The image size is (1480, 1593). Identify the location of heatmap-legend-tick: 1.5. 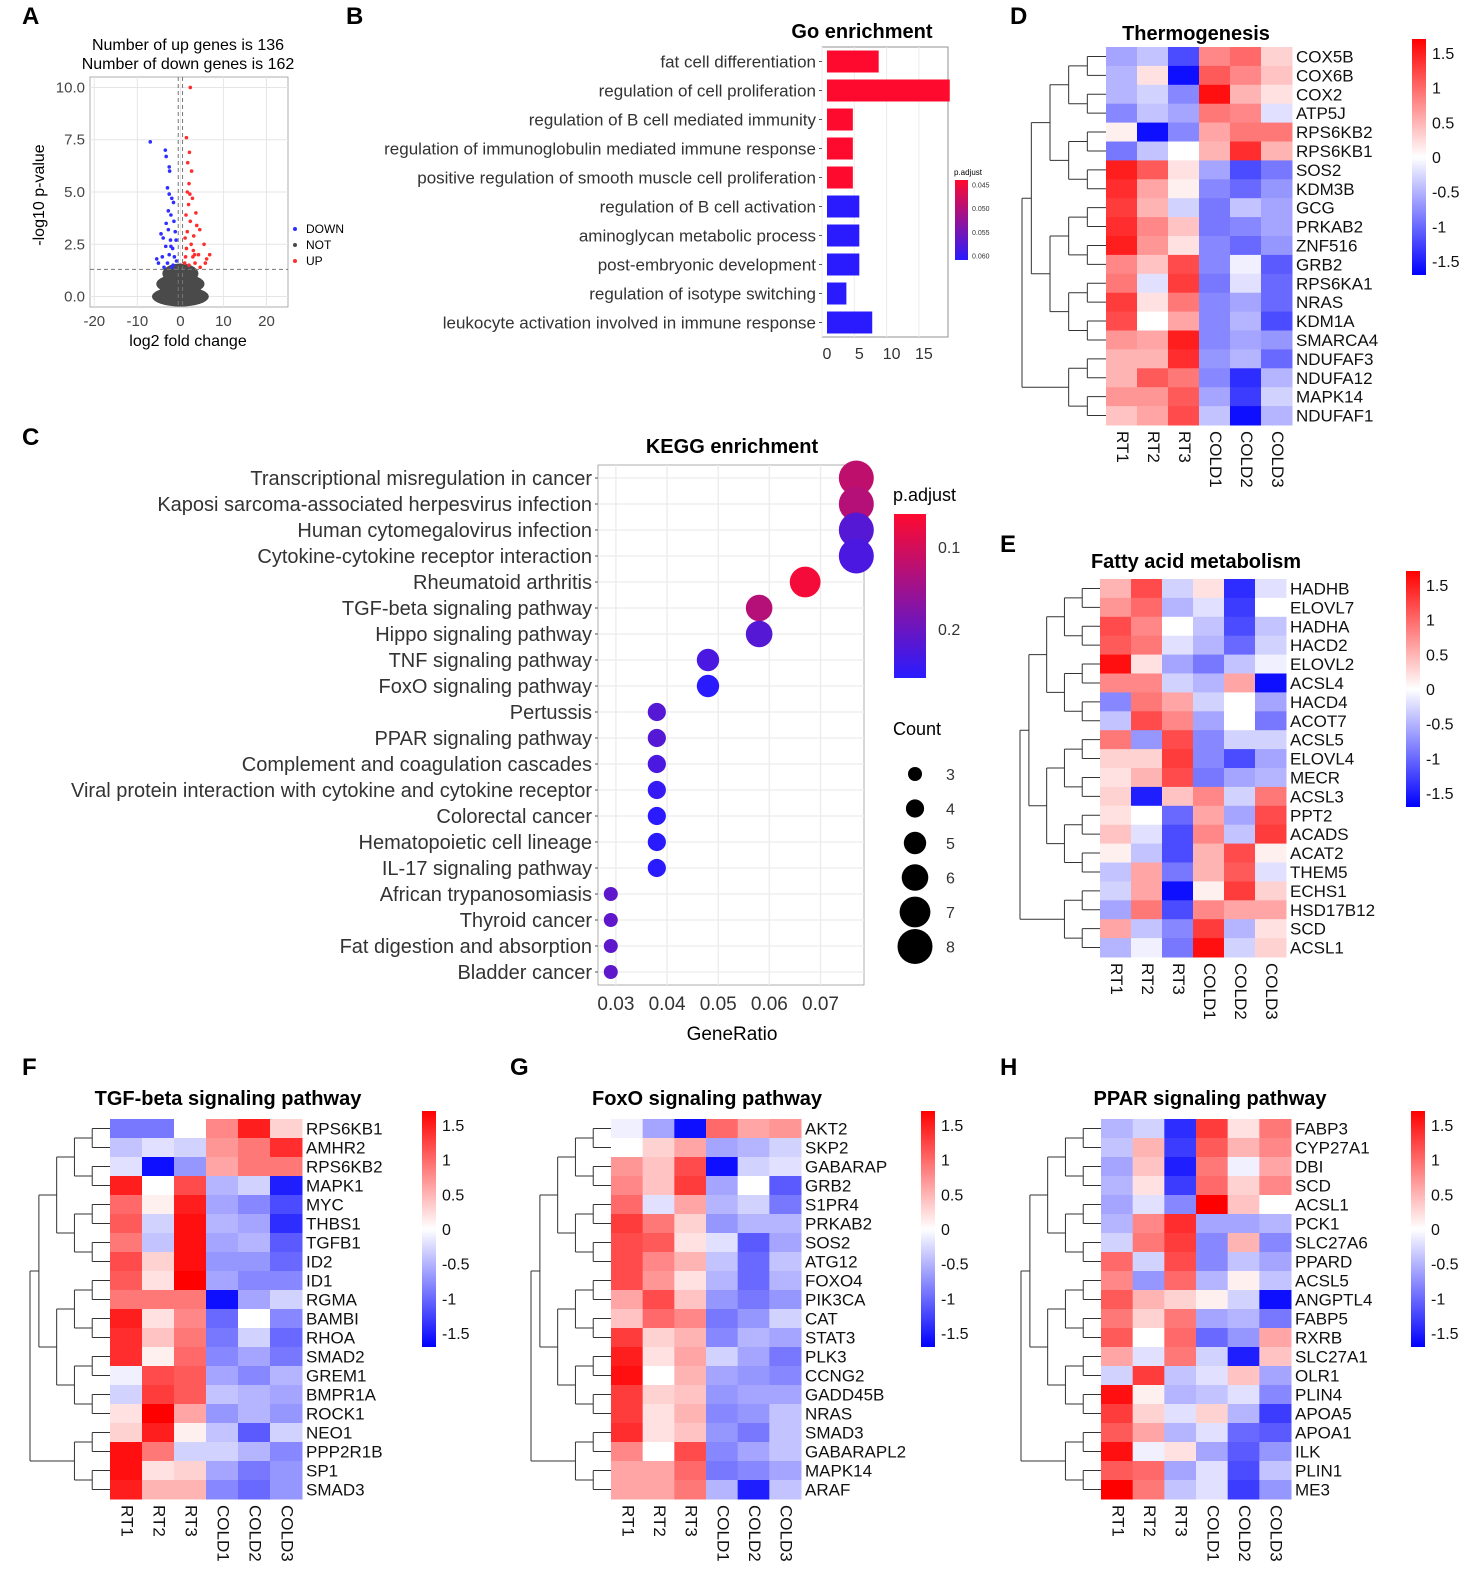
(1443, 54).